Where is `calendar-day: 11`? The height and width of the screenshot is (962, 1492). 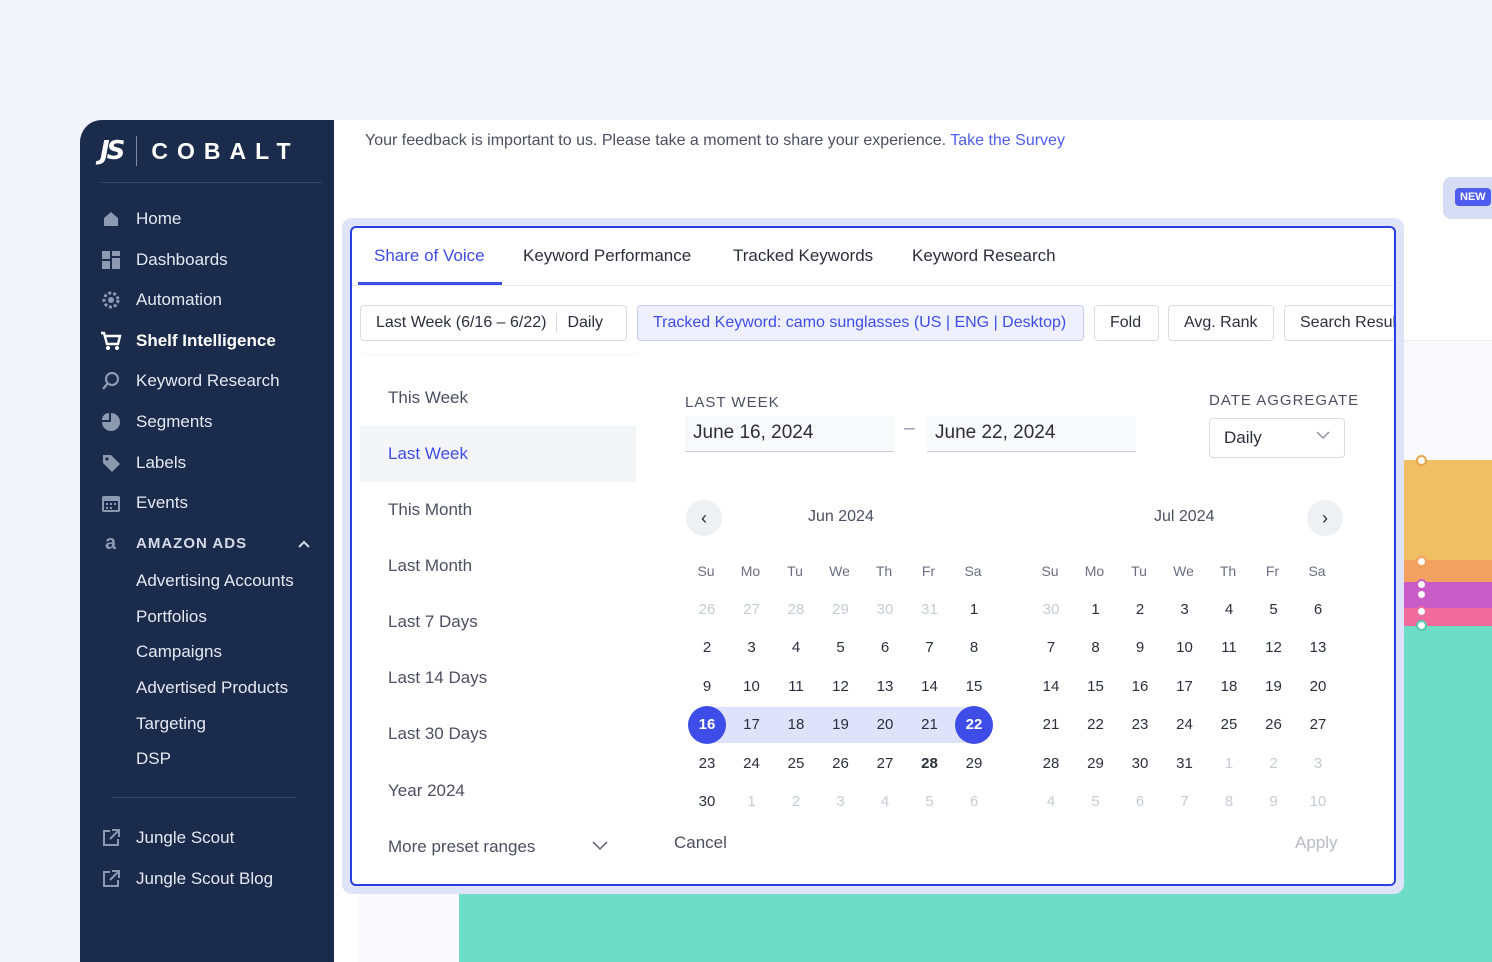 calendar-day: 11 is located at coordinates (796, 686).